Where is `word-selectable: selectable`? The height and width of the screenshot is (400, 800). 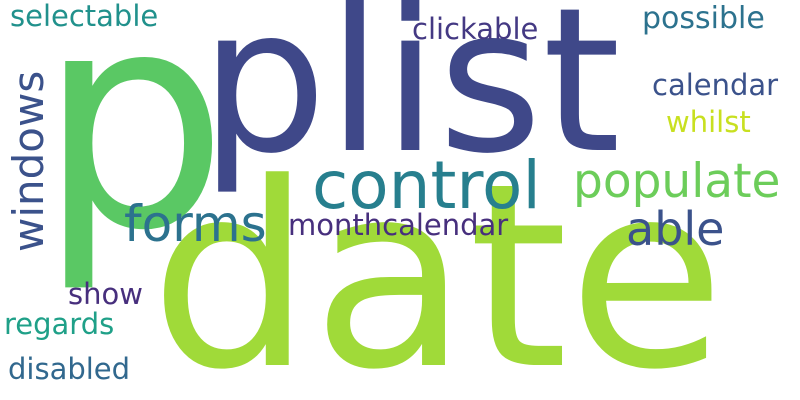
word-selectable: selectable is located at coordinates (84, 16).